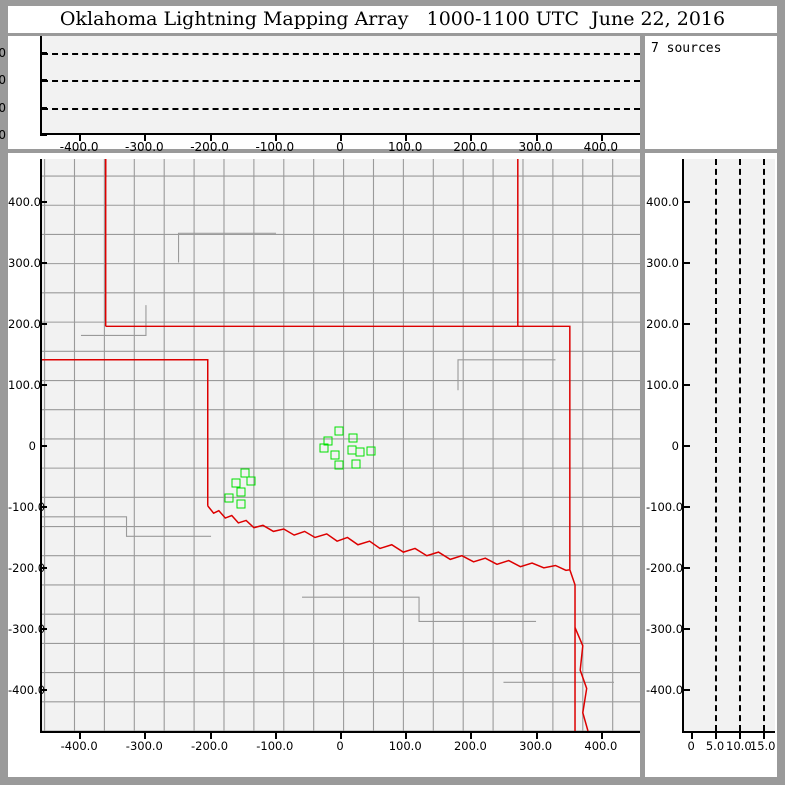 The width and height of the screenshot is (785, 785). I want to click on state-border-ok-tx-panhandle, so click(125, 432).